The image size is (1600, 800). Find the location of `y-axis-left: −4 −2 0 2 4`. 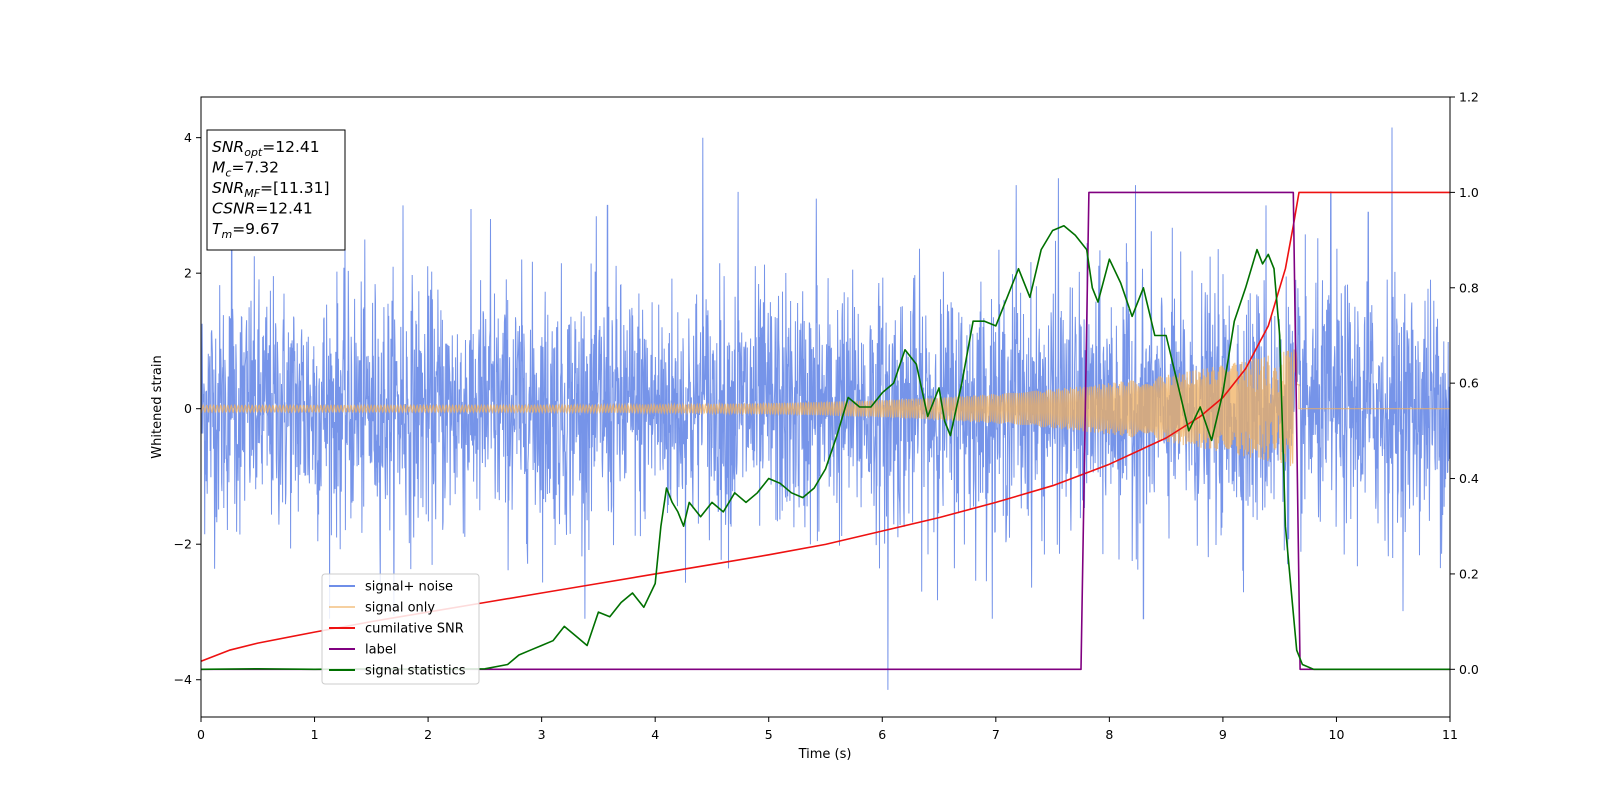

y-axis-left: −4 −2 0 2 4 is located at coordinates (187, 408).